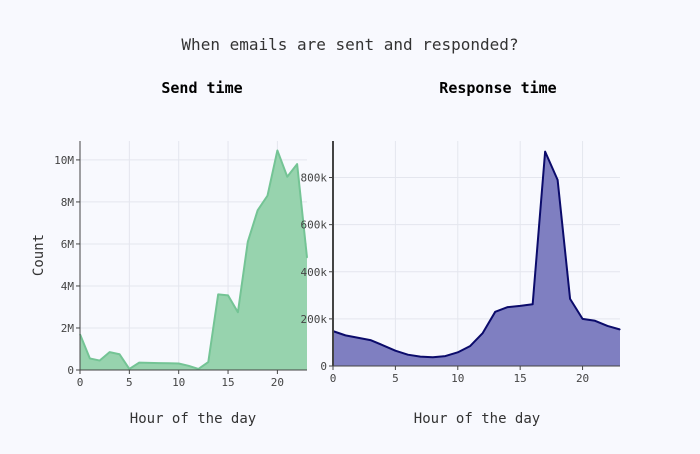  I want to click on send-time-x-tick-label: 0, so click(80, 382).